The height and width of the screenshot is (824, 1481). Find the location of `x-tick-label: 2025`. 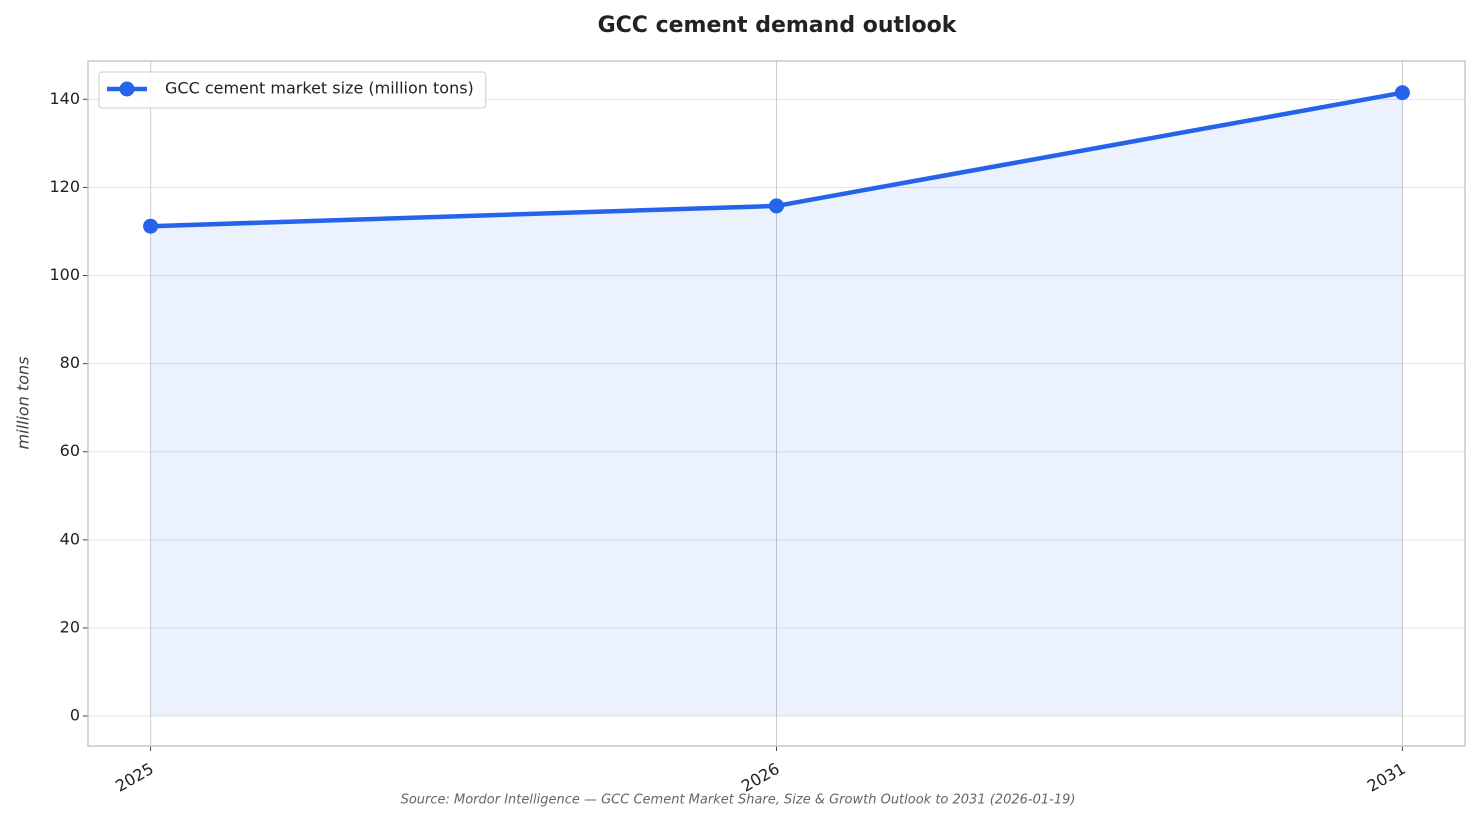

x-tick-label: 2025 is located at coordinates (134, 777).